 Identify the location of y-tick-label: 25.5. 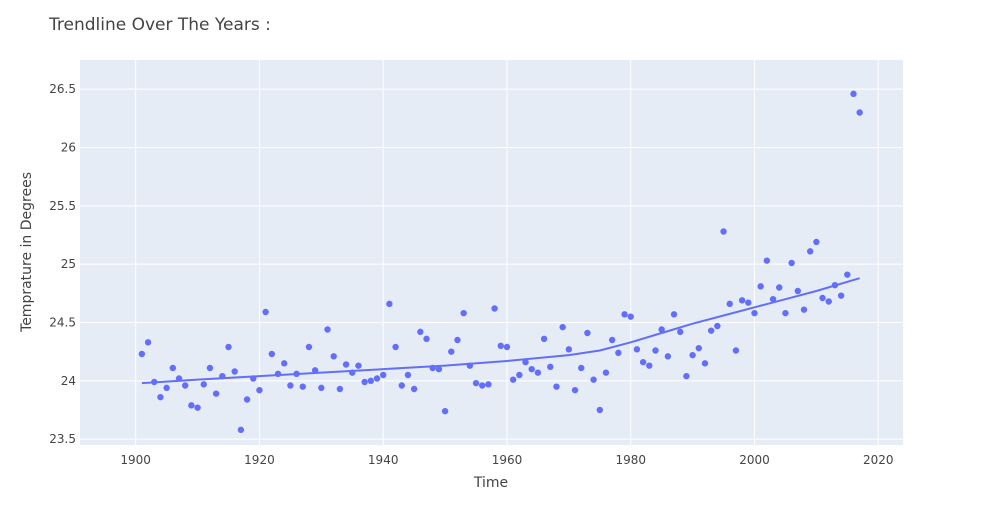
(62, 206).